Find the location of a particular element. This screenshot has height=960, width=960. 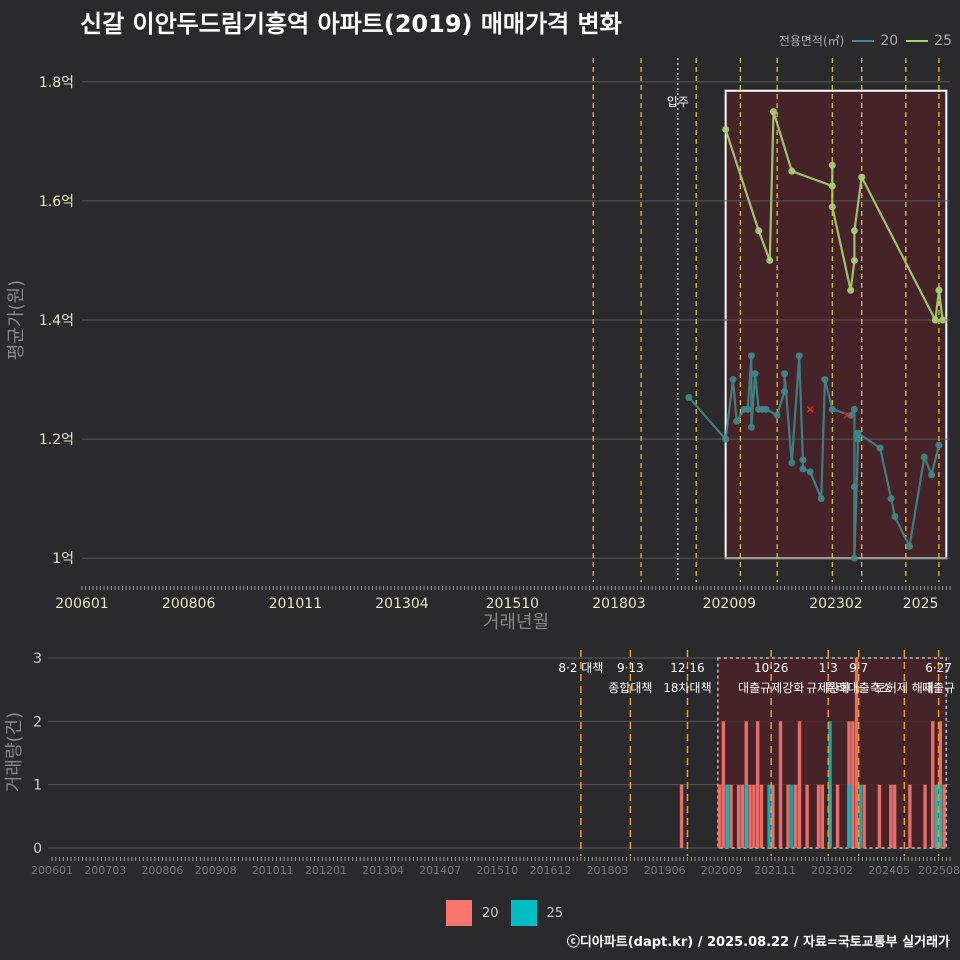

y2-tick-label: 3 is located at coordinates (37, 659).